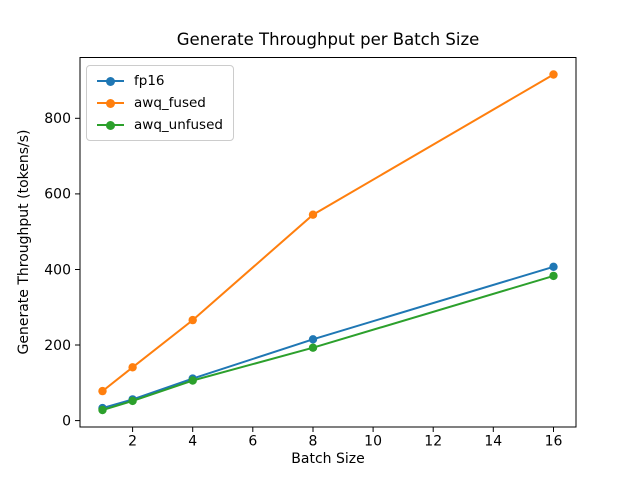  What do you see at coordinates (313, 339) in the screenshot?
I see `data-point-fp16-x8` at bounding box center [313, 339].